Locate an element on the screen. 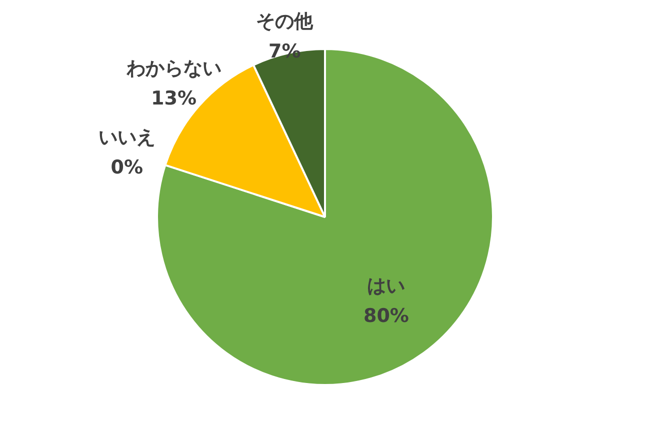 Image resolution: width=650 pixels, height=434 pixels. slice-label: はい is located at coordinates (386, 286).